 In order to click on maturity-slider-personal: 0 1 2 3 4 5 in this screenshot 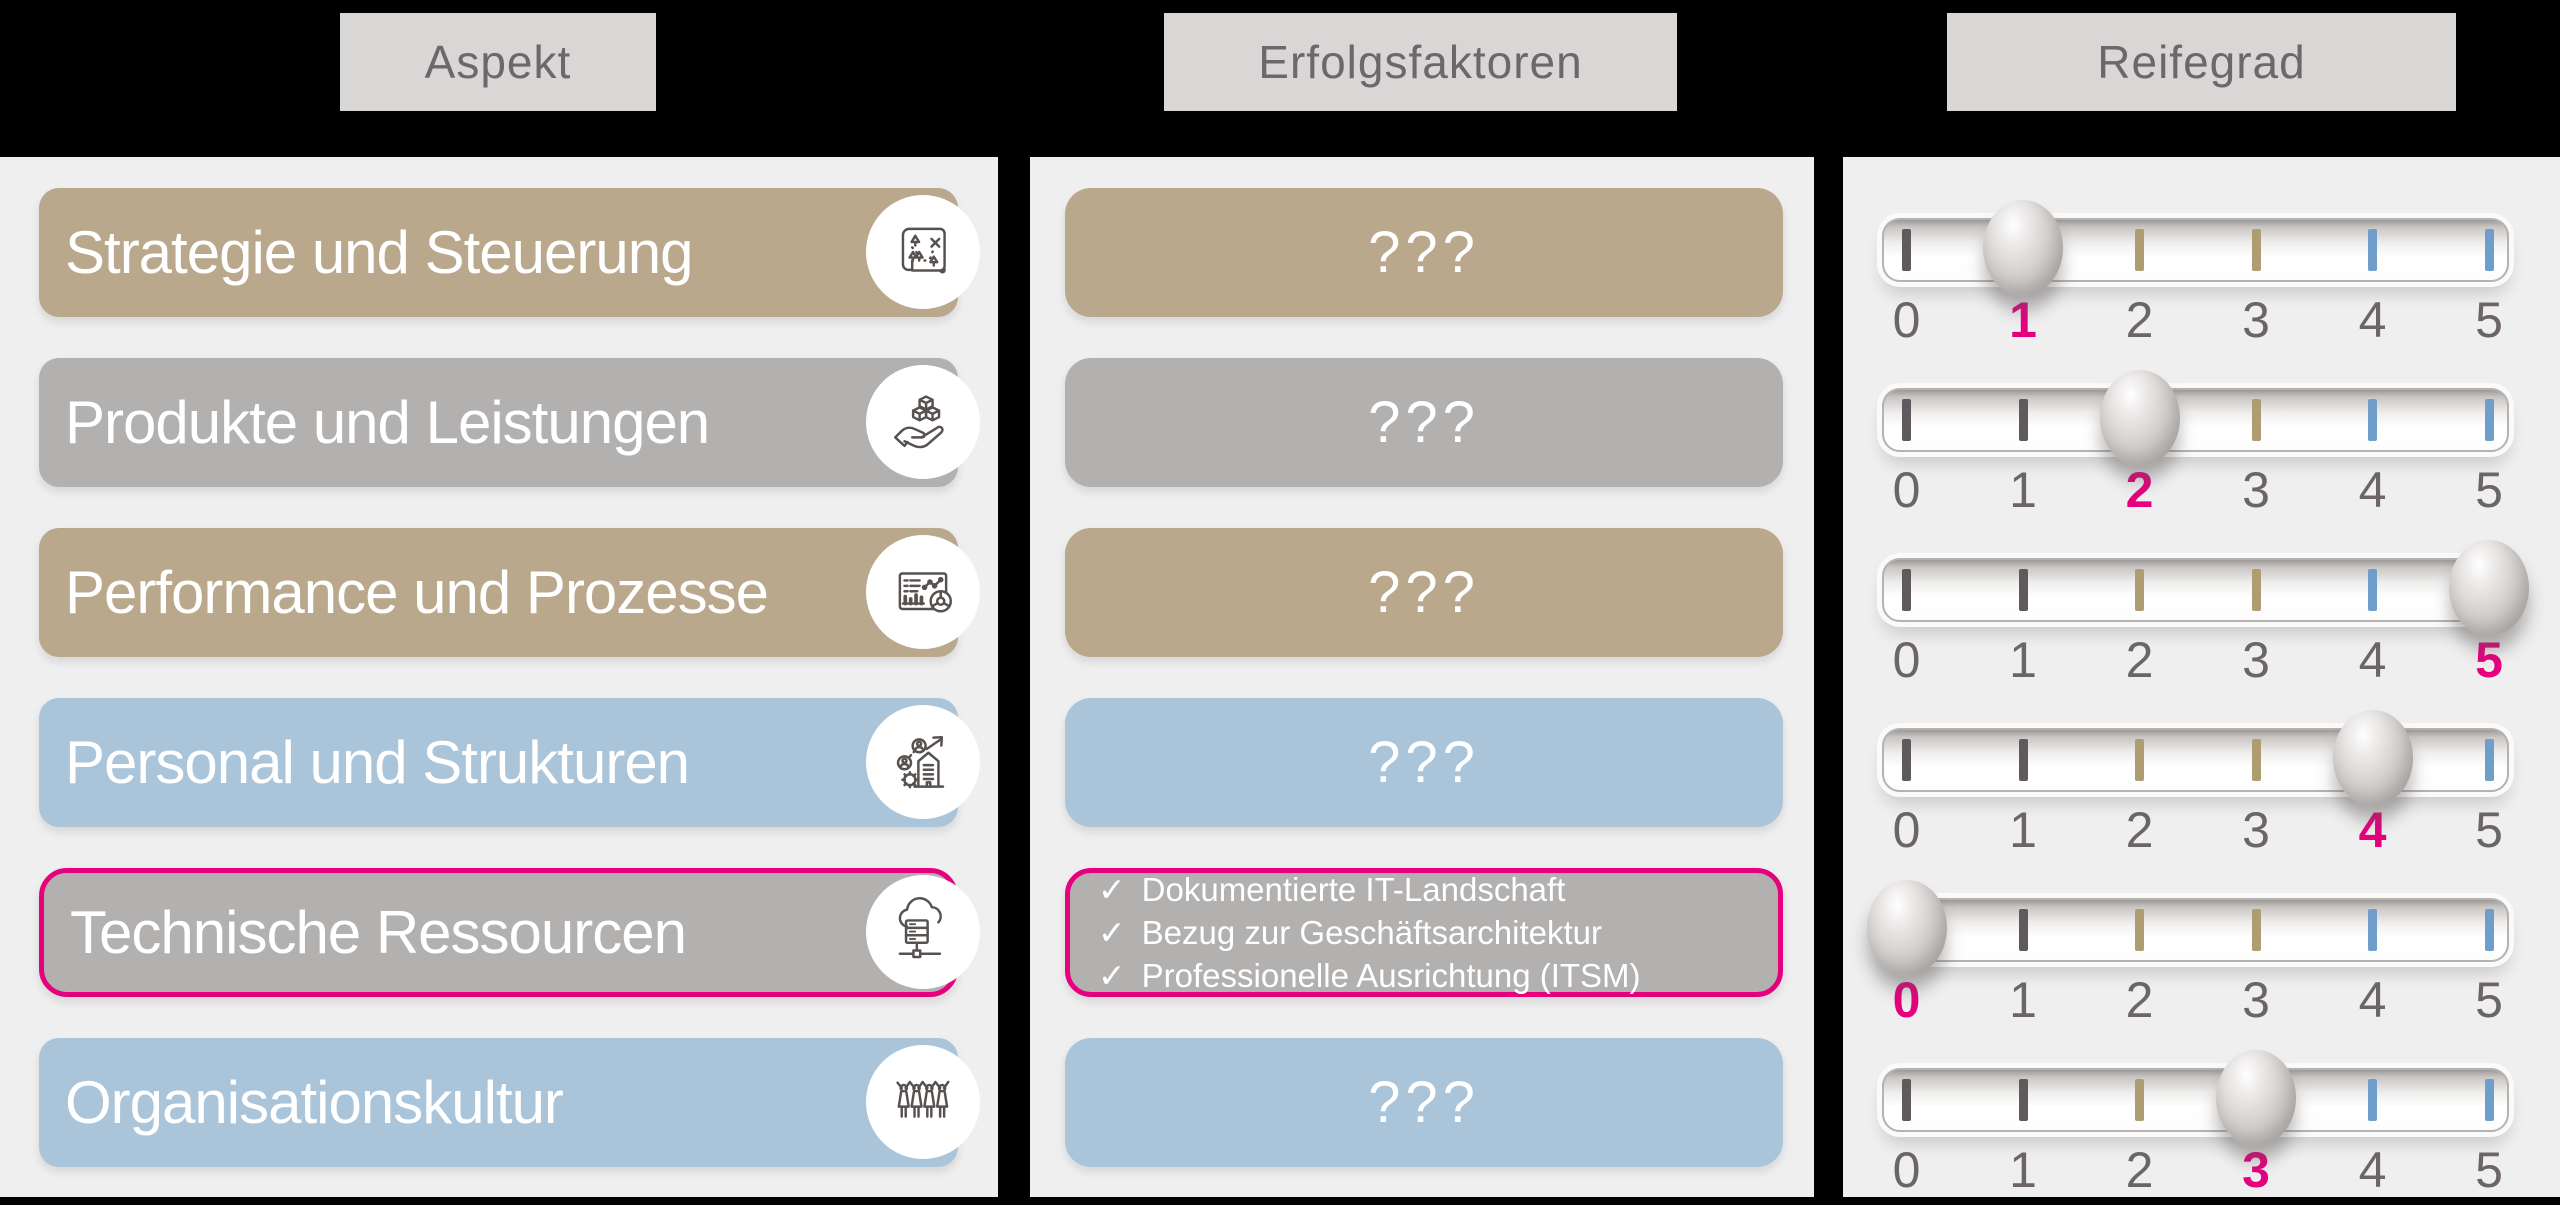, I will do `click(2201, 766)`.